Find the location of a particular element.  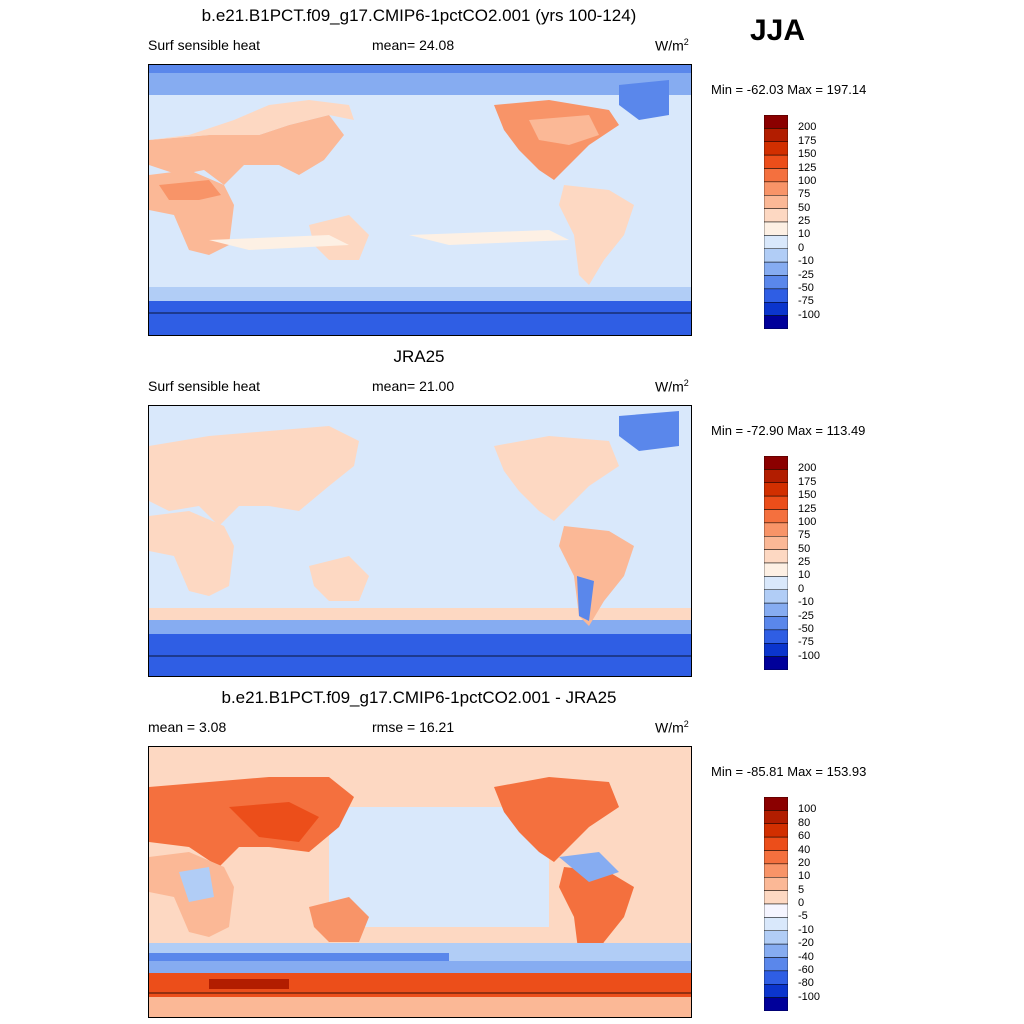

panel2-mean-label: mean= 21.00 is located at coordinates (413, 386).